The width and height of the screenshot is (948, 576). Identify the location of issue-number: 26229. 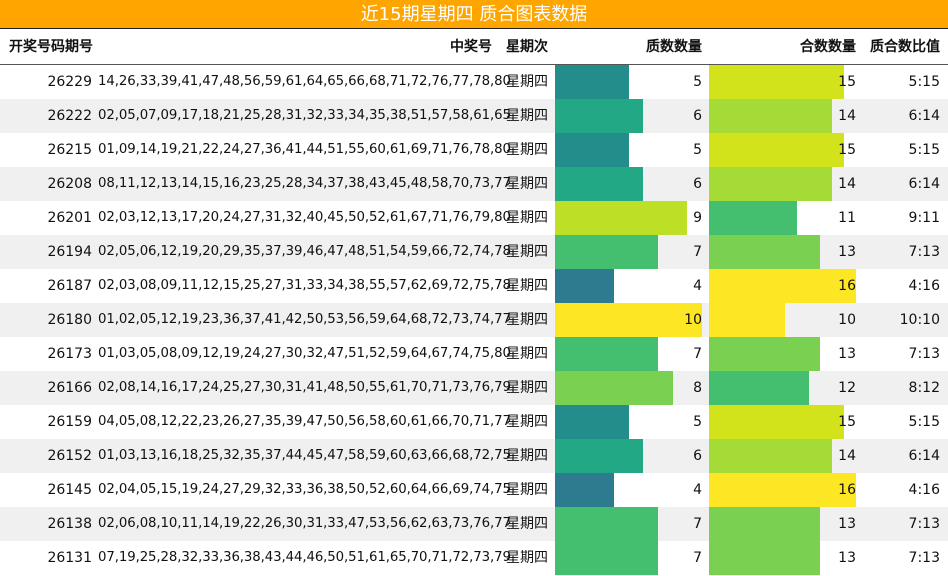
(69, 82).